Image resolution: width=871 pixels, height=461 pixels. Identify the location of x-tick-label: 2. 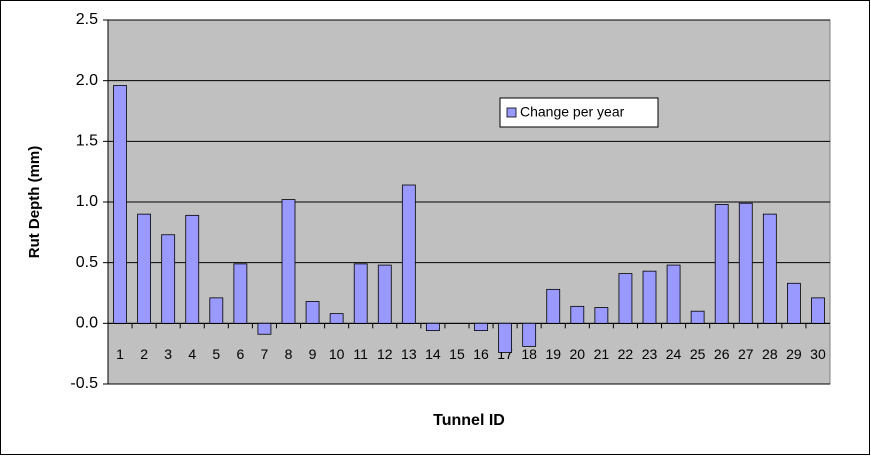
(144, 354).